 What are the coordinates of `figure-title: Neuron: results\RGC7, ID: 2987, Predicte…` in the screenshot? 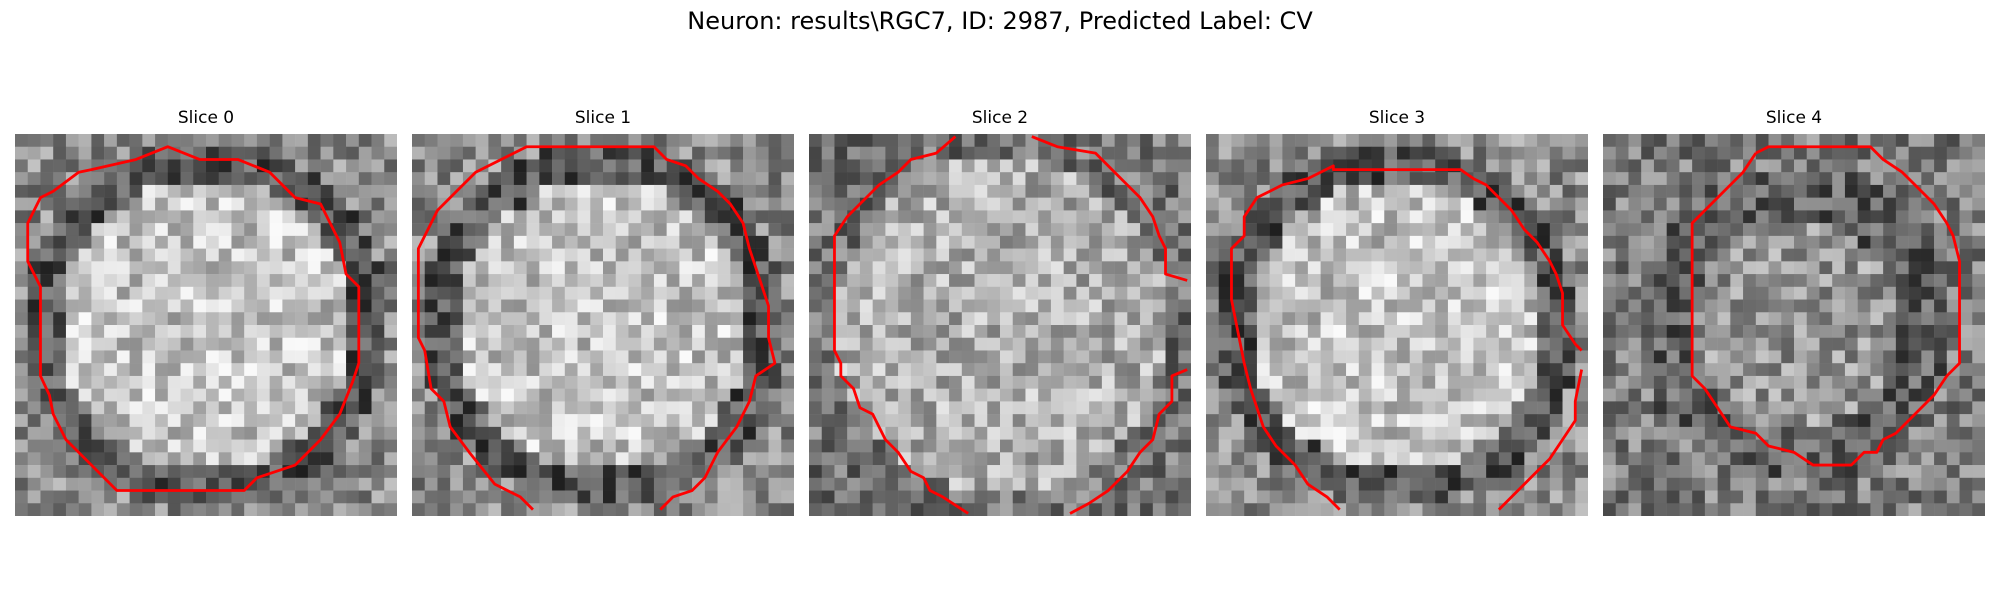 It's located at (1000, 21).